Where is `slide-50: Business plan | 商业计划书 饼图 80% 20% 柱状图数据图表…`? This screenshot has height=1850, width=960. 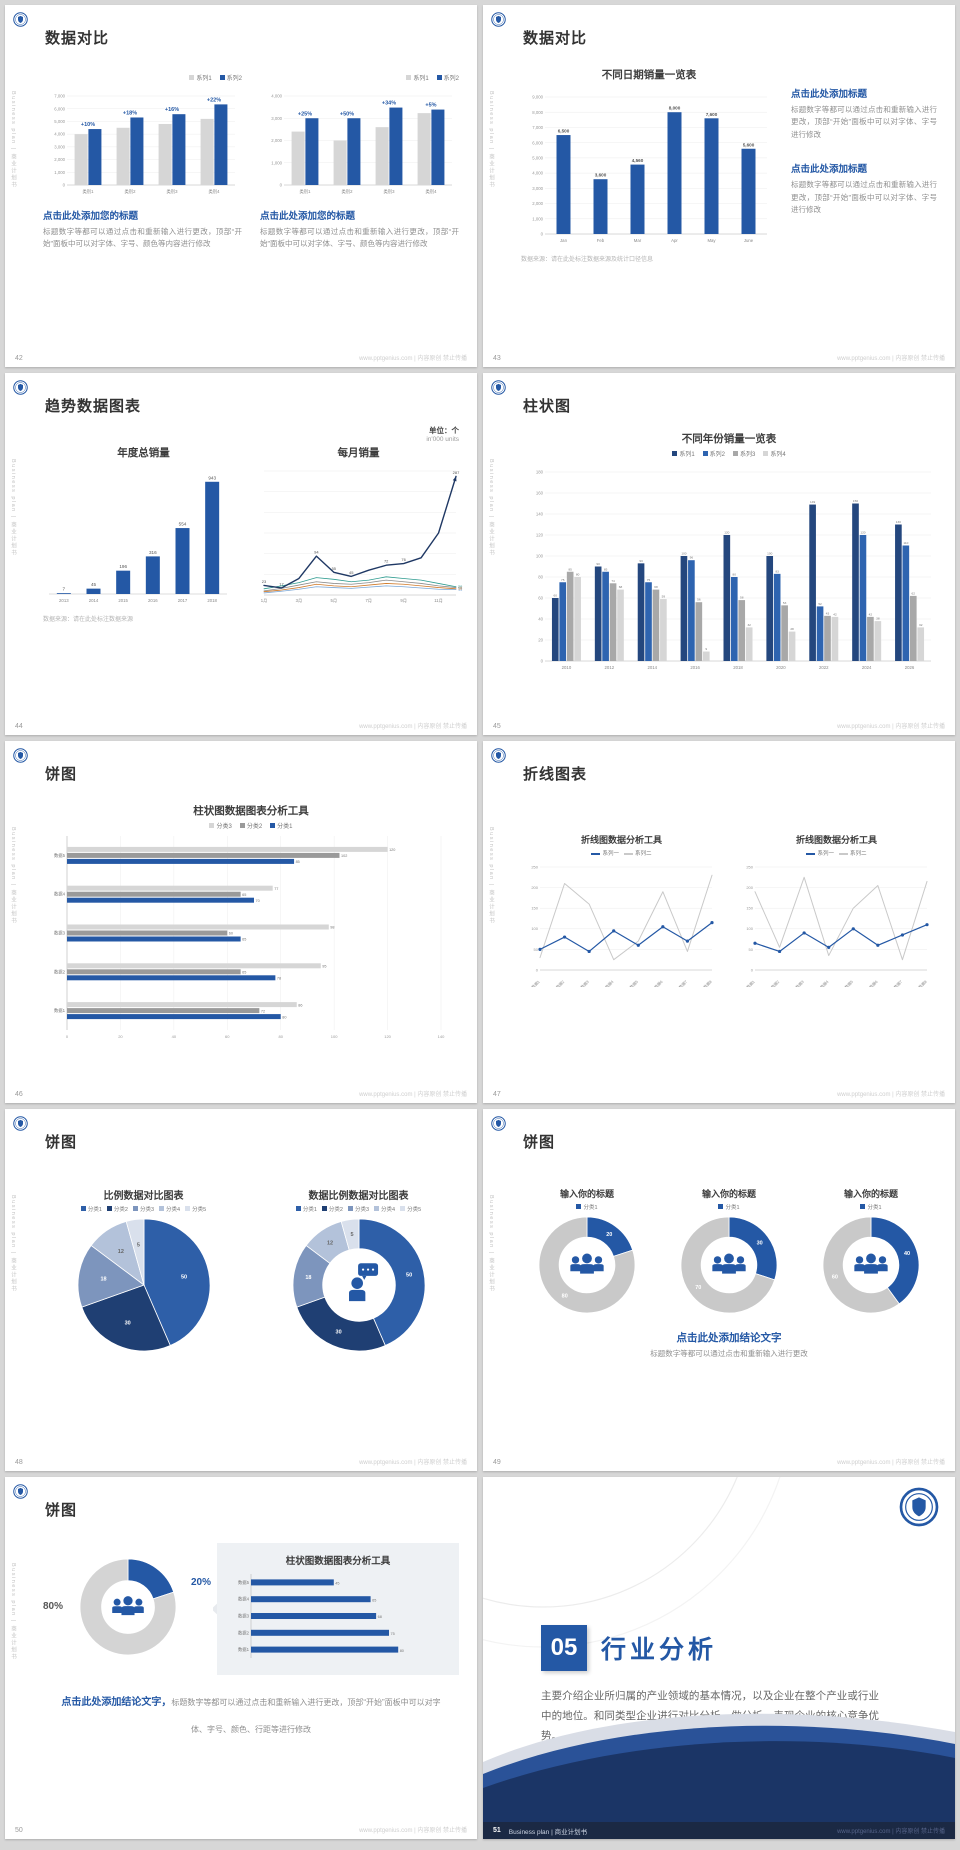 slide-50: Business plan | 商业计划书 饼图 80% 20% 柱状图数据图表… is located at coordinates (241, 1658).